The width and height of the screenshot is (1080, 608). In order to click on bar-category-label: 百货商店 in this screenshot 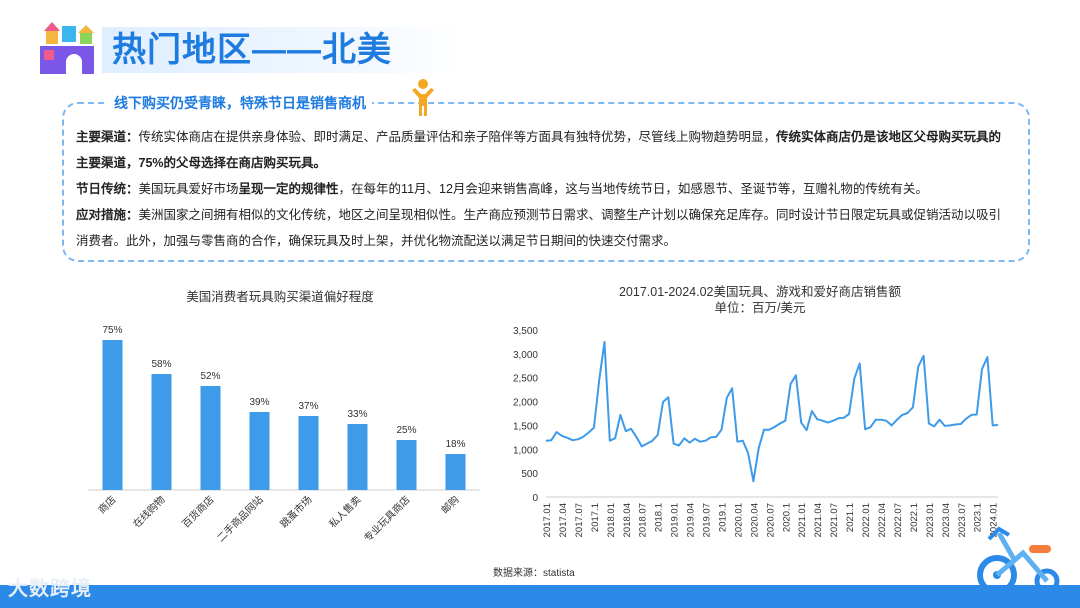, I will do `click(197, 511)`.